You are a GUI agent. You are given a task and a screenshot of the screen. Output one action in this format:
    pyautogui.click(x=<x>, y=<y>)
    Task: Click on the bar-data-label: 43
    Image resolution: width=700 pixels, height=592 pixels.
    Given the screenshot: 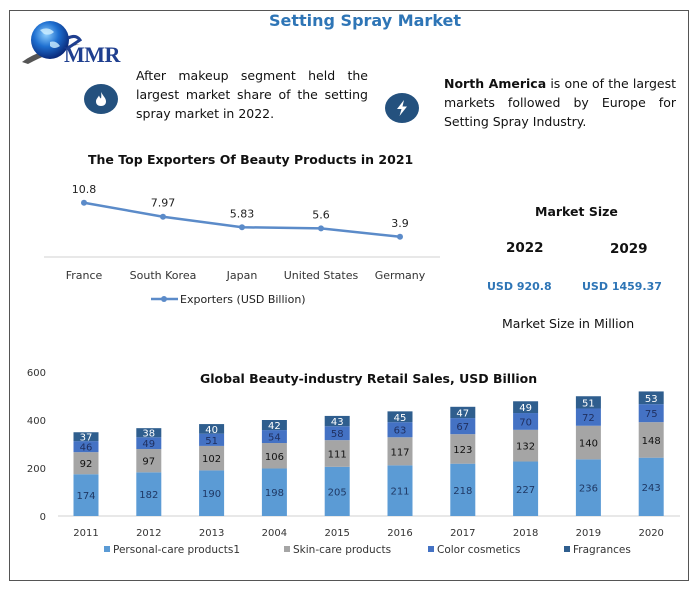 What is the action you would take?
    pyautogui.click(x=337, y=422)
    